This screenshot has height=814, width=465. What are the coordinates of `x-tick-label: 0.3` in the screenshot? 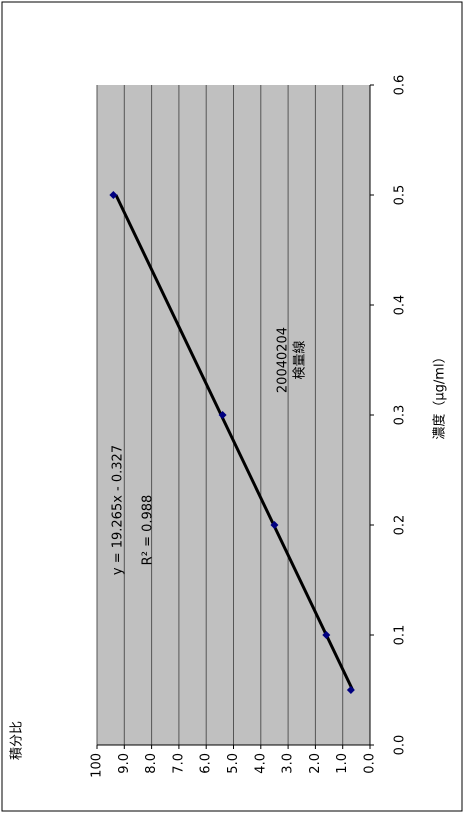 It's located at (400, 415).